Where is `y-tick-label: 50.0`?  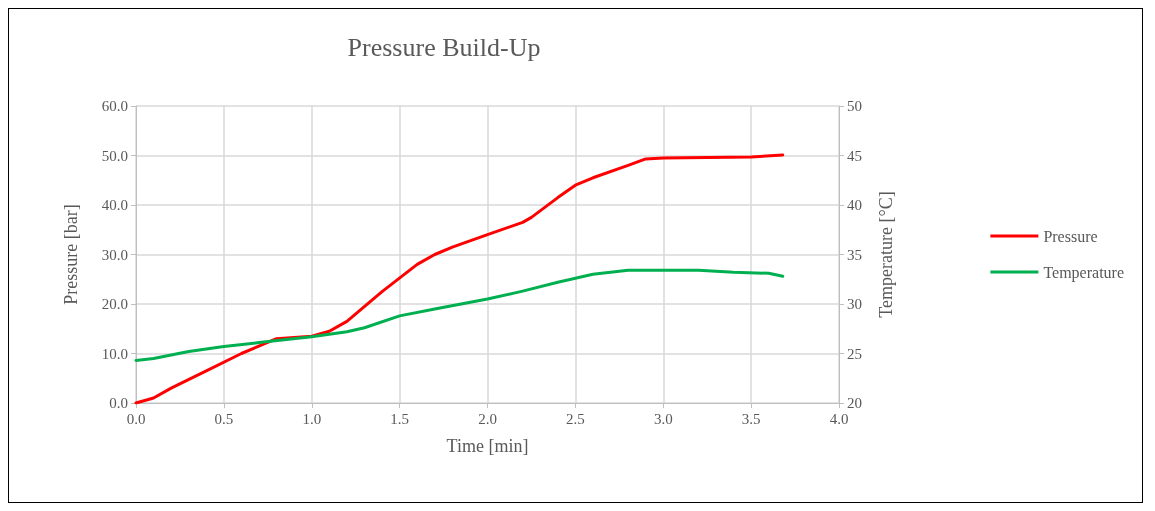
y-tick-label: 50.0 is located at coordinates (114, 155).